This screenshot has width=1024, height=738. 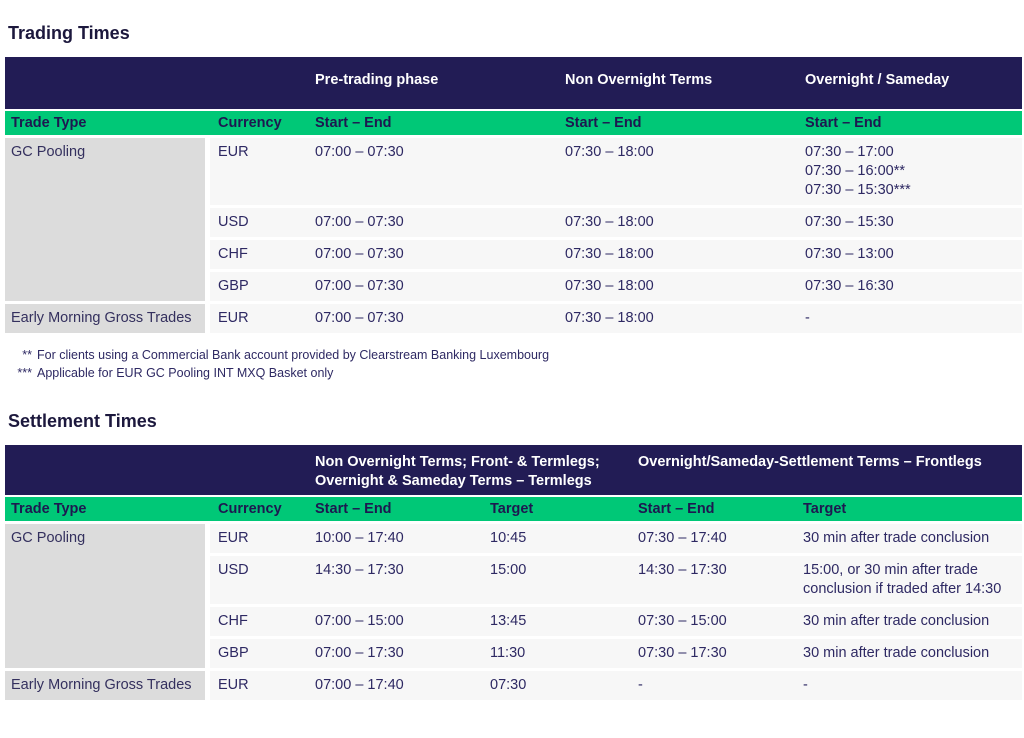 I want to click on col-header-start-end-pre: Start – End, so click(x=432, y=124).